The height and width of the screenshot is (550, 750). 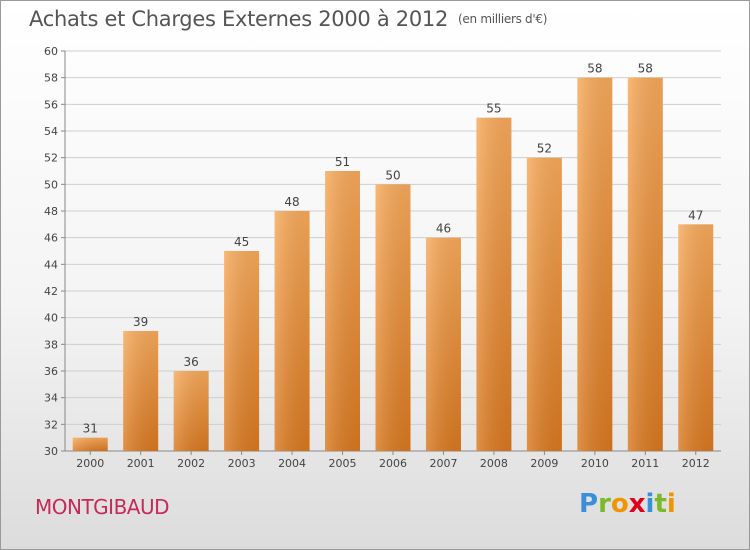 I want to click on y-tick-label: 38, so click(x=51, y=344).